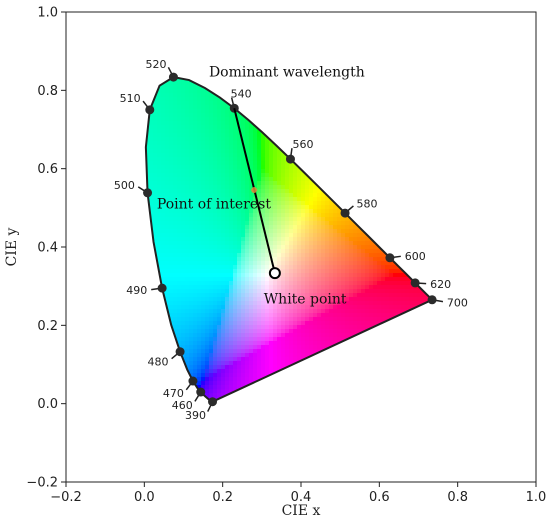  I want to click on y-tick-label: 1.0, so click(47, 13).